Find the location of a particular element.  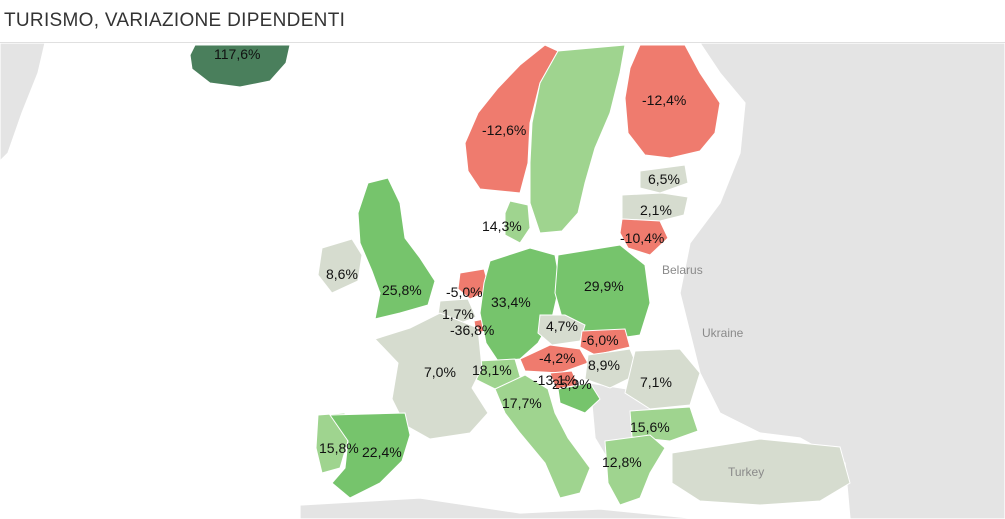

value-label-iceland: 117,6% is located at coordinates (237, 54).